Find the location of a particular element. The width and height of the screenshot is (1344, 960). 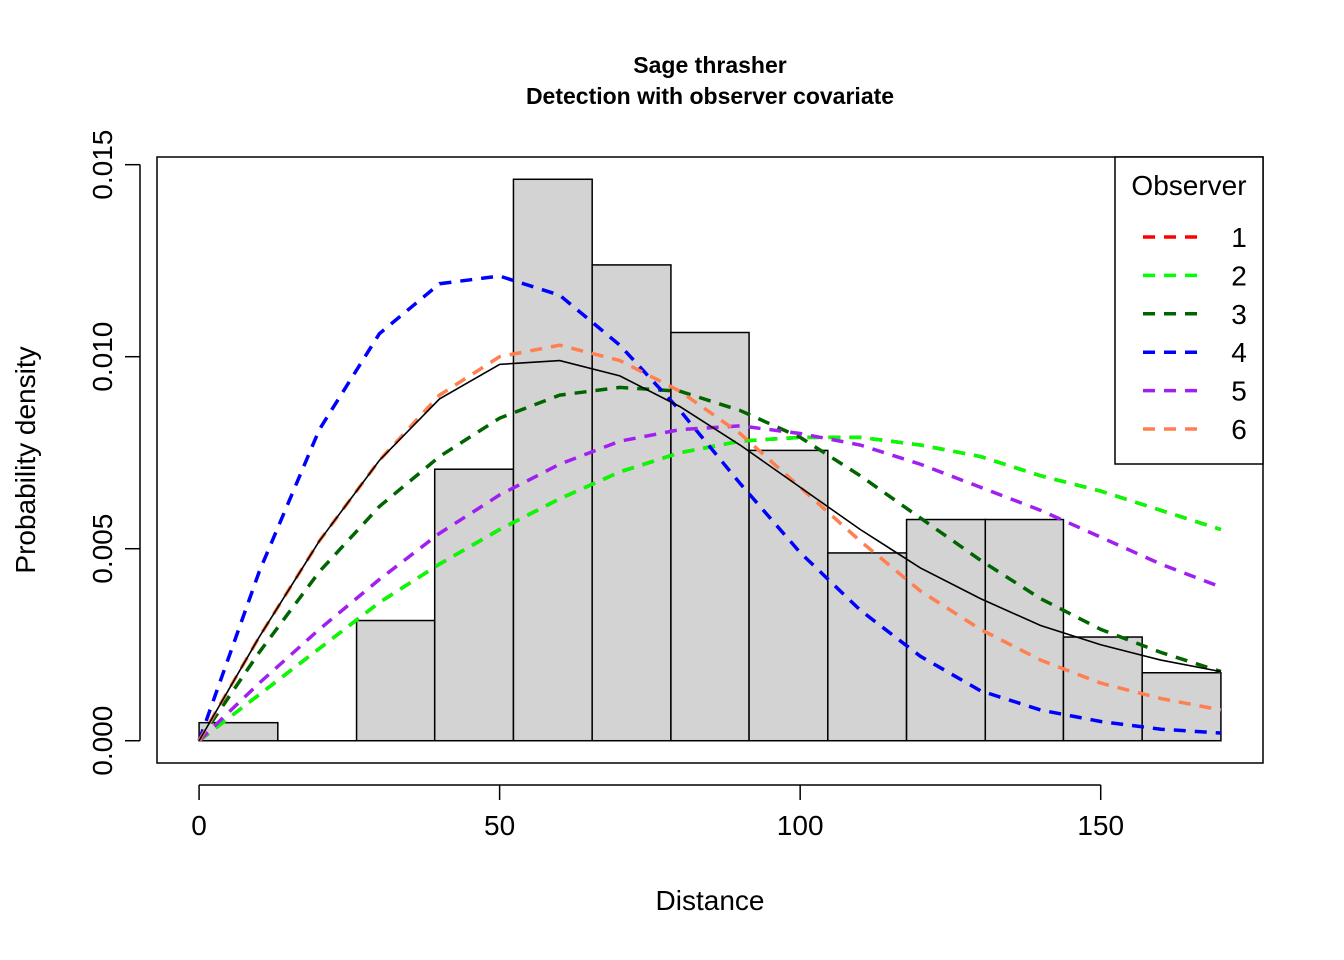

y-tick-label: 0.015 is located at coordinates (102, 165).